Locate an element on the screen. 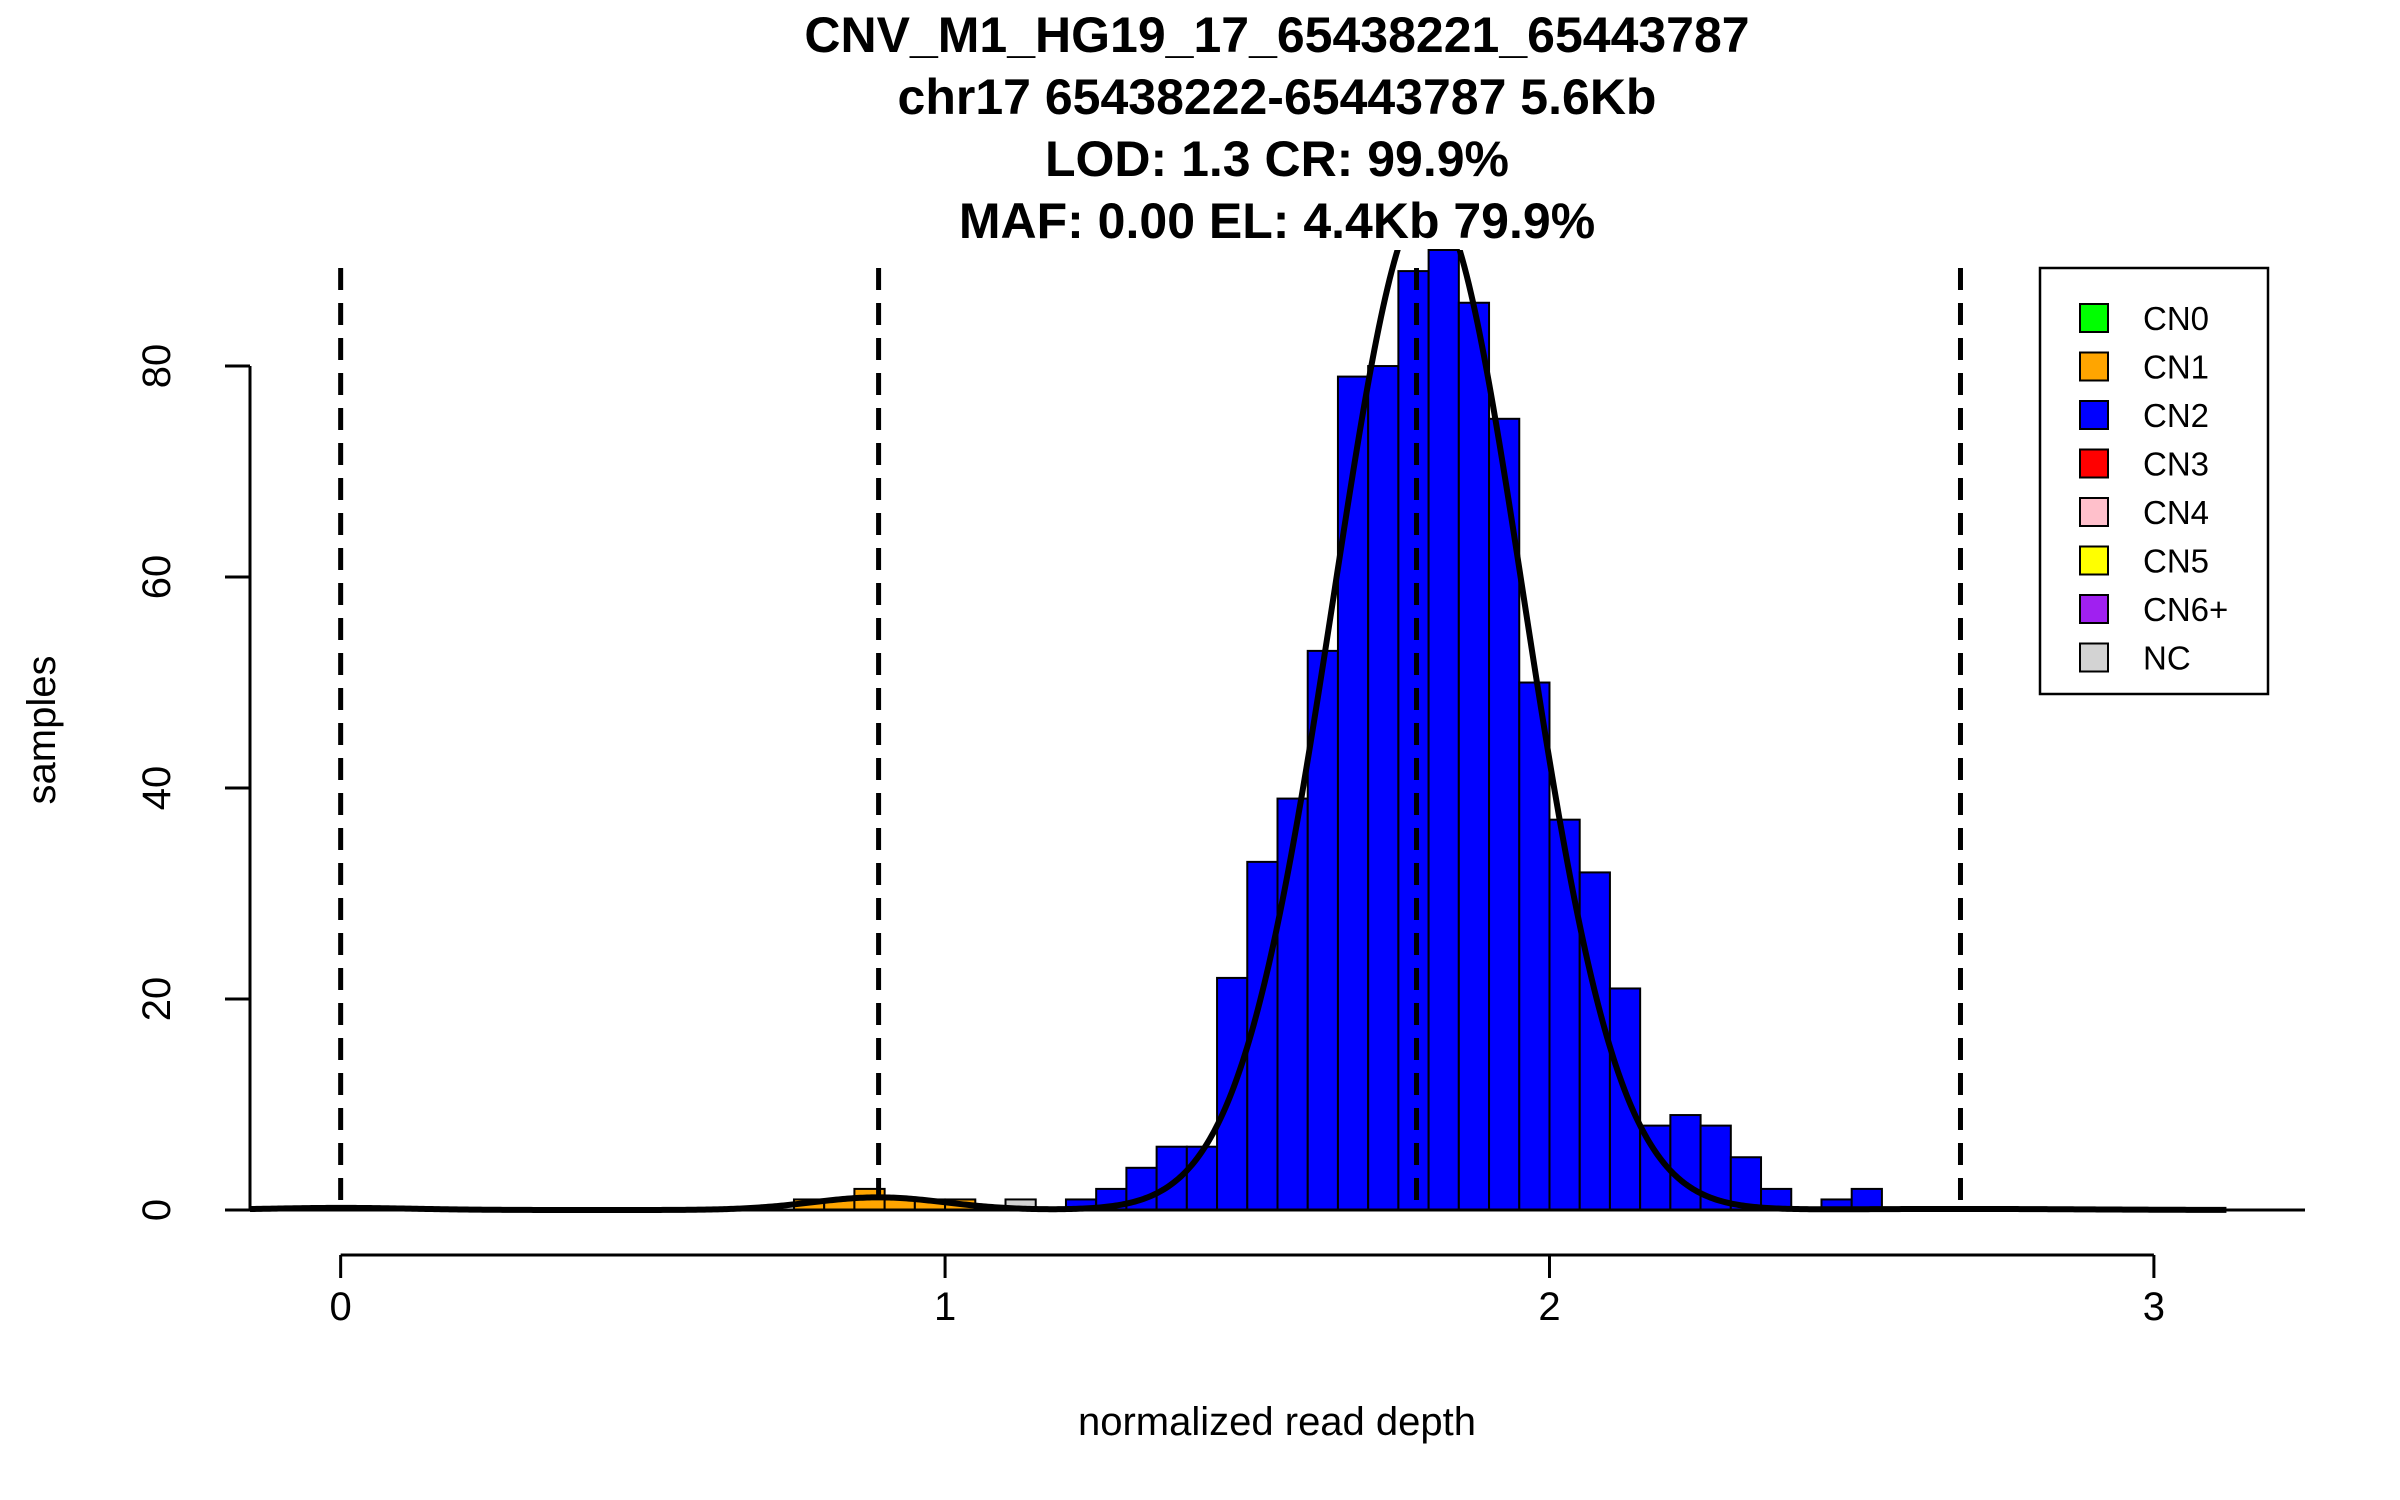  title-line-4: MAF: 0.00 EL: 4.4Kb 79.9% is located at coordinates (1277, 221).